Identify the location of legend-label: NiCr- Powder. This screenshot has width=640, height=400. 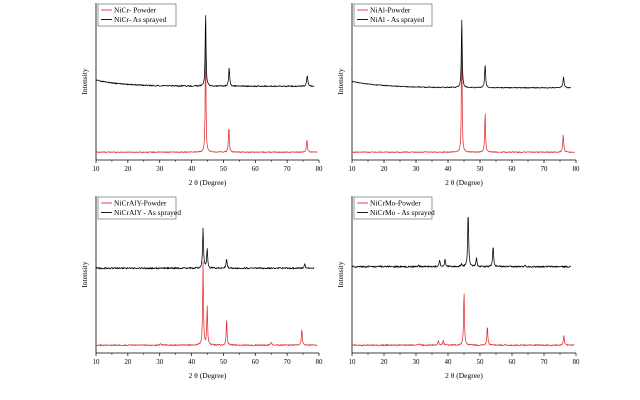
(135, 10).